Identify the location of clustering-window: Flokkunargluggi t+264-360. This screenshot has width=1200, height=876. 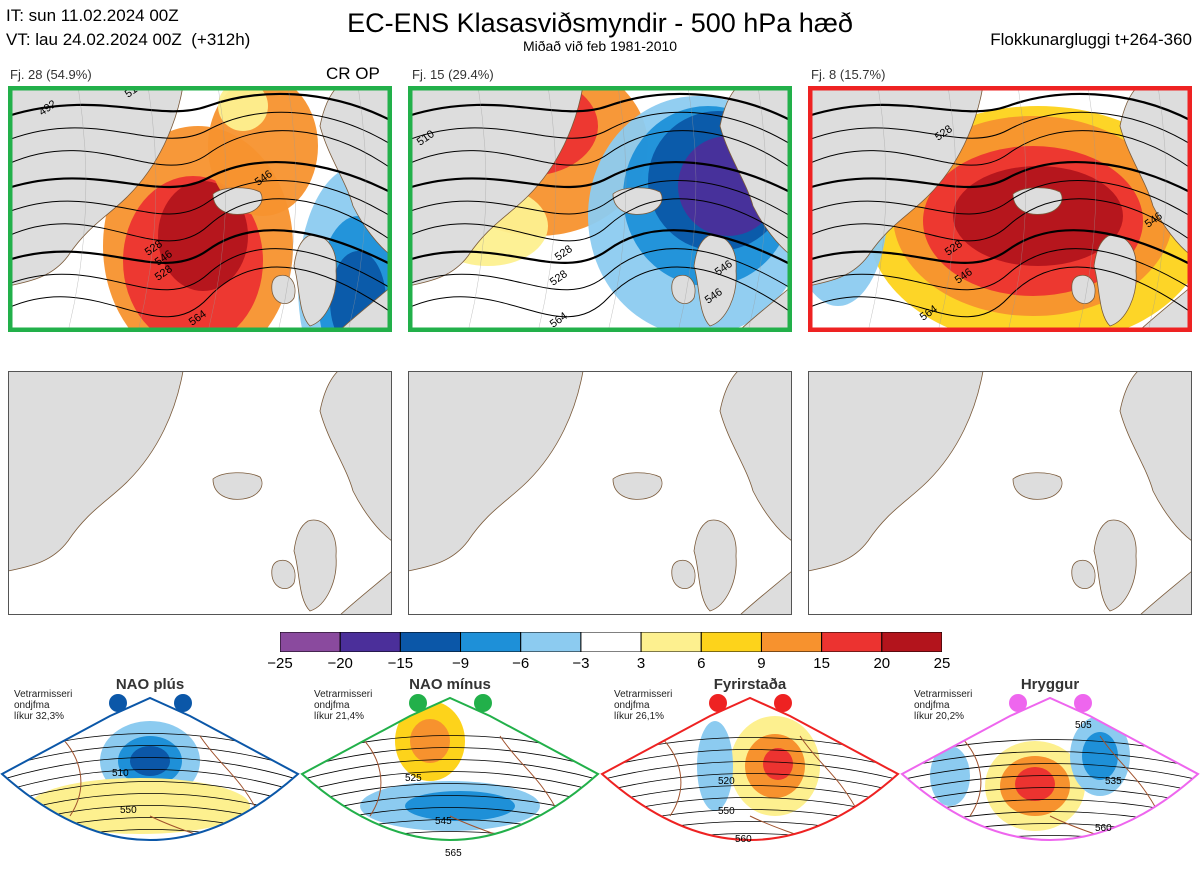
(1091, 39).